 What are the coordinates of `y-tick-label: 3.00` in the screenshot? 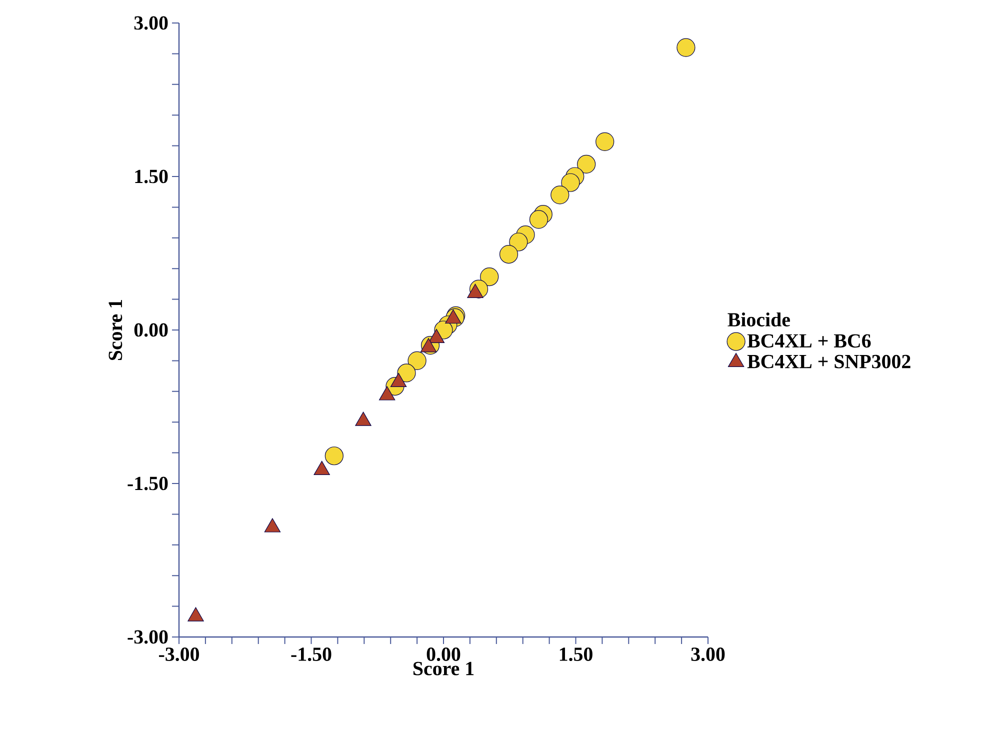 It's located at (151, 23).